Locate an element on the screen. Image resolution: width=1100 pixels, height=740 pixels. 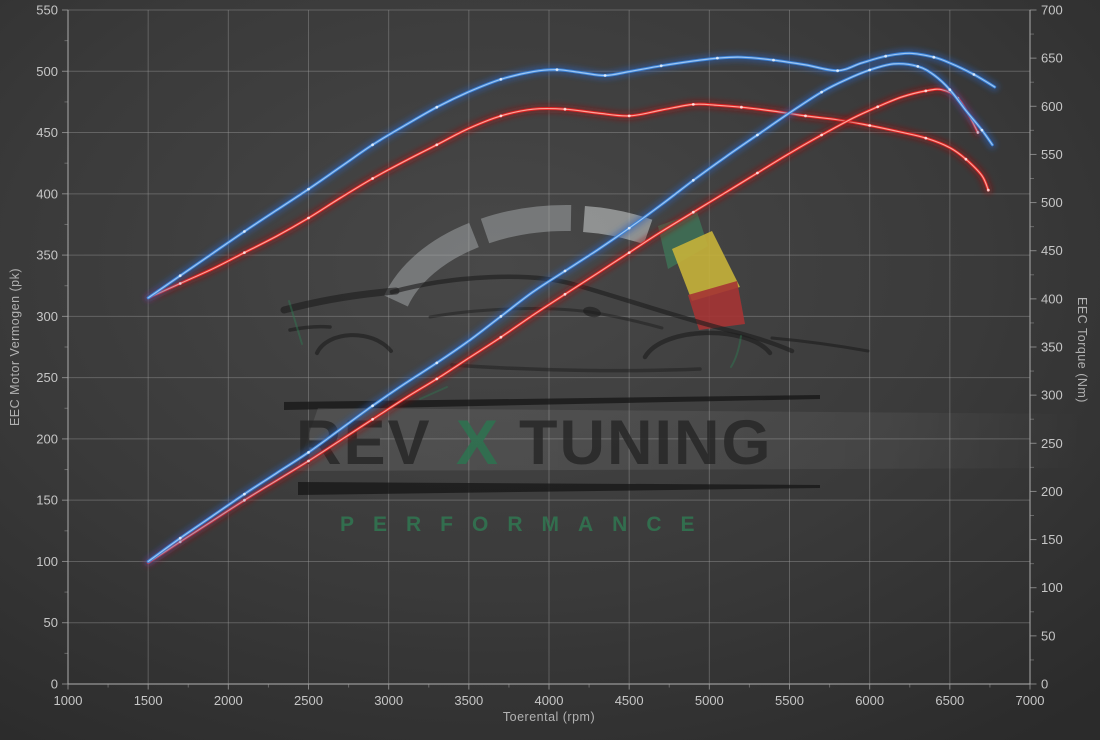
y-right-tick-label: 200 is located at coordinates (1052, 491).